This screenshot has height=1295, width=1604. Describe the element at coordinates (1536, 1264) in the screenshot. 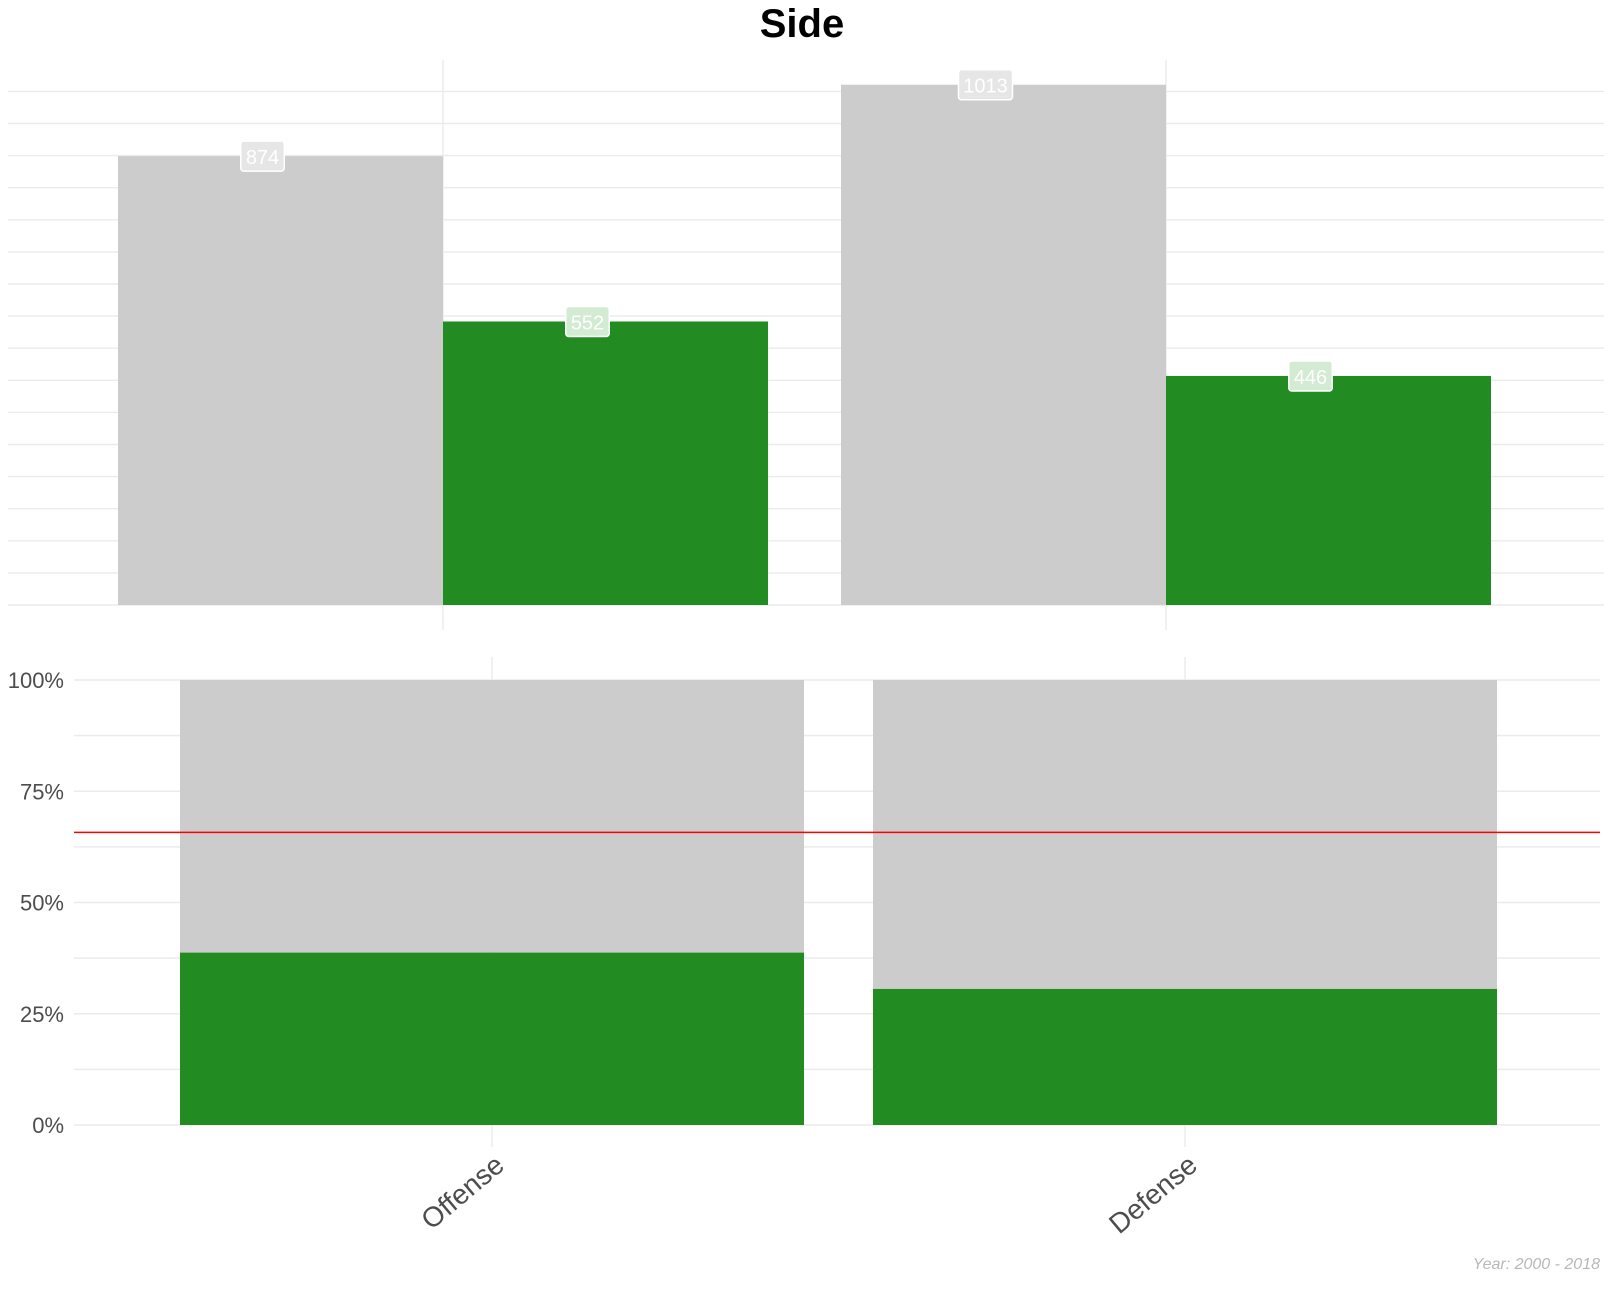

I see `chart-caption: Year: 2000 - 2018` at that location.